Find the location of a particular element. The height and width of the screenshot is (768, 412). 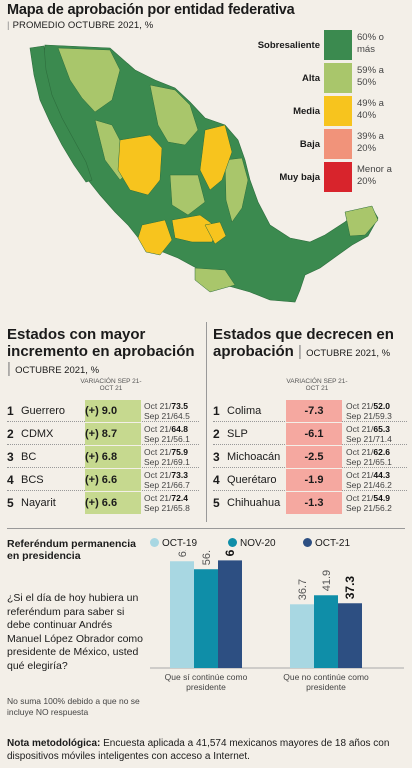

legend-item-baja: Baja 39% a 20% is located at coordinates (312, 145).